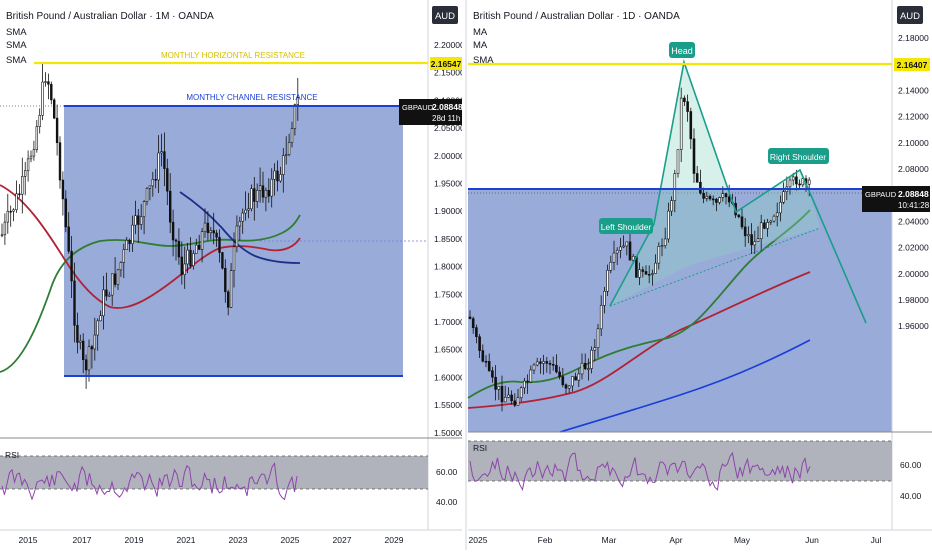  Describe the element at coordinates (449, 322) in the screenshot. I see `price-tick: 1.70000` at that location.